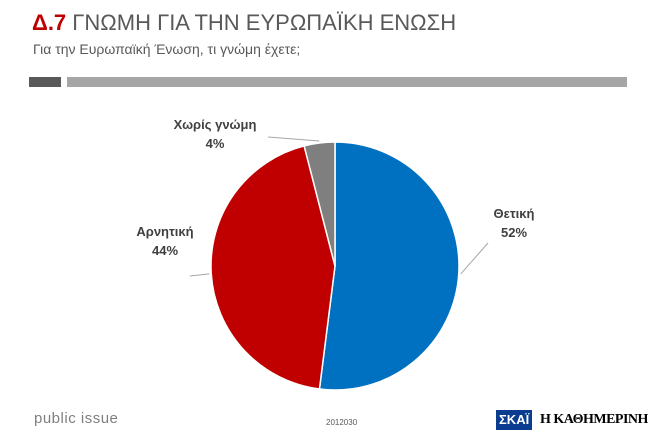 Image resolution: width=648 pixels, height=439 pixels. I want to click on pie-label-name: Αρνητική, so click(165, 231).